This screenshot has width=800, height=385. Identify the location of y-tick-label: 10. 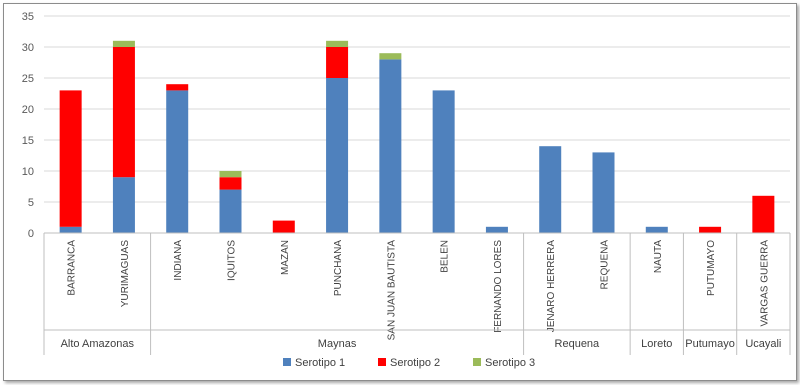
(28, 172).